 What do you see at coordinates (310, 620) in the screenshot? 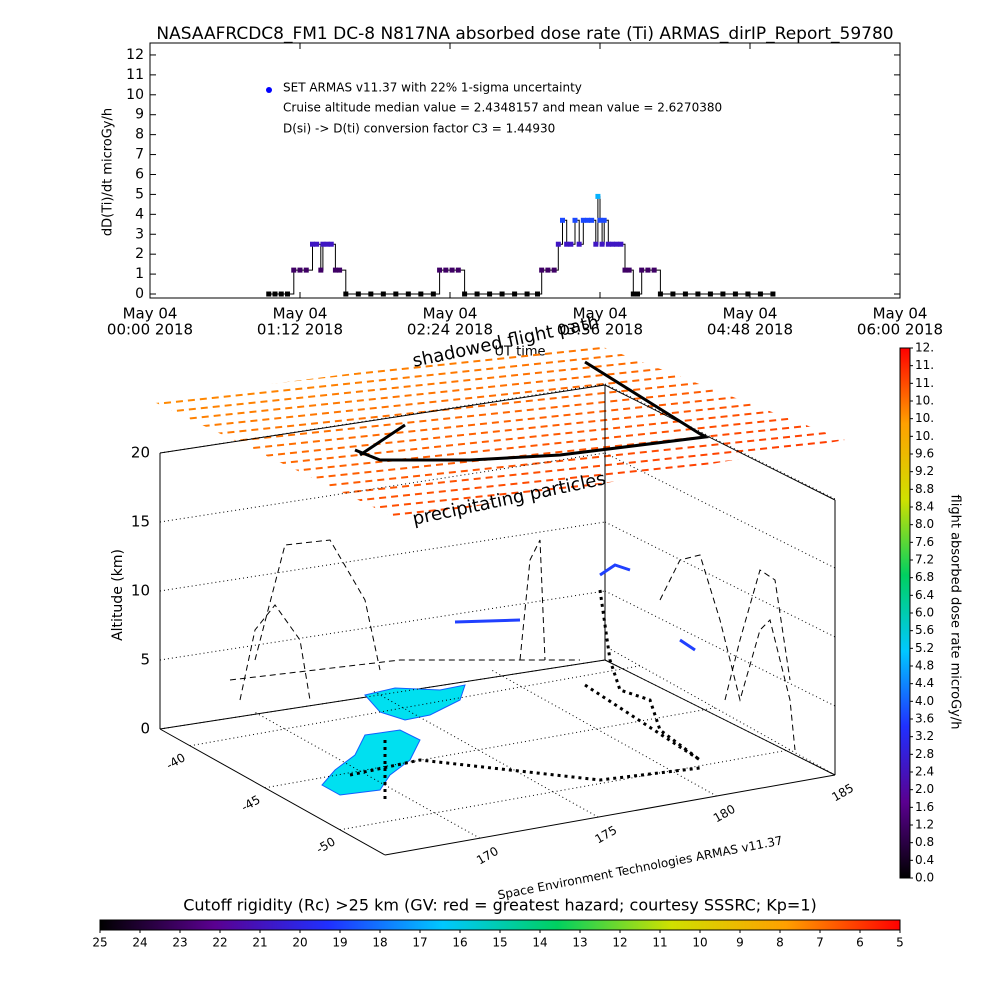
I see `projection` at bounding box center [310, 620].